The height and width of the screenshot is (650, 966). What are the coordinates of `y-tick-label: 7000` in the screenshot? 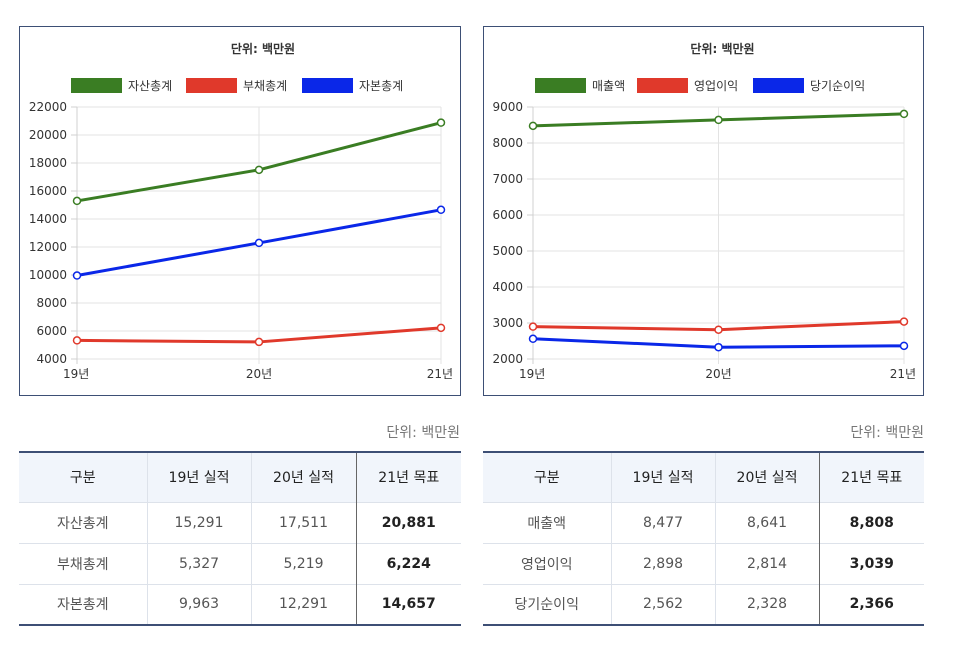 It's located at (507, 179).